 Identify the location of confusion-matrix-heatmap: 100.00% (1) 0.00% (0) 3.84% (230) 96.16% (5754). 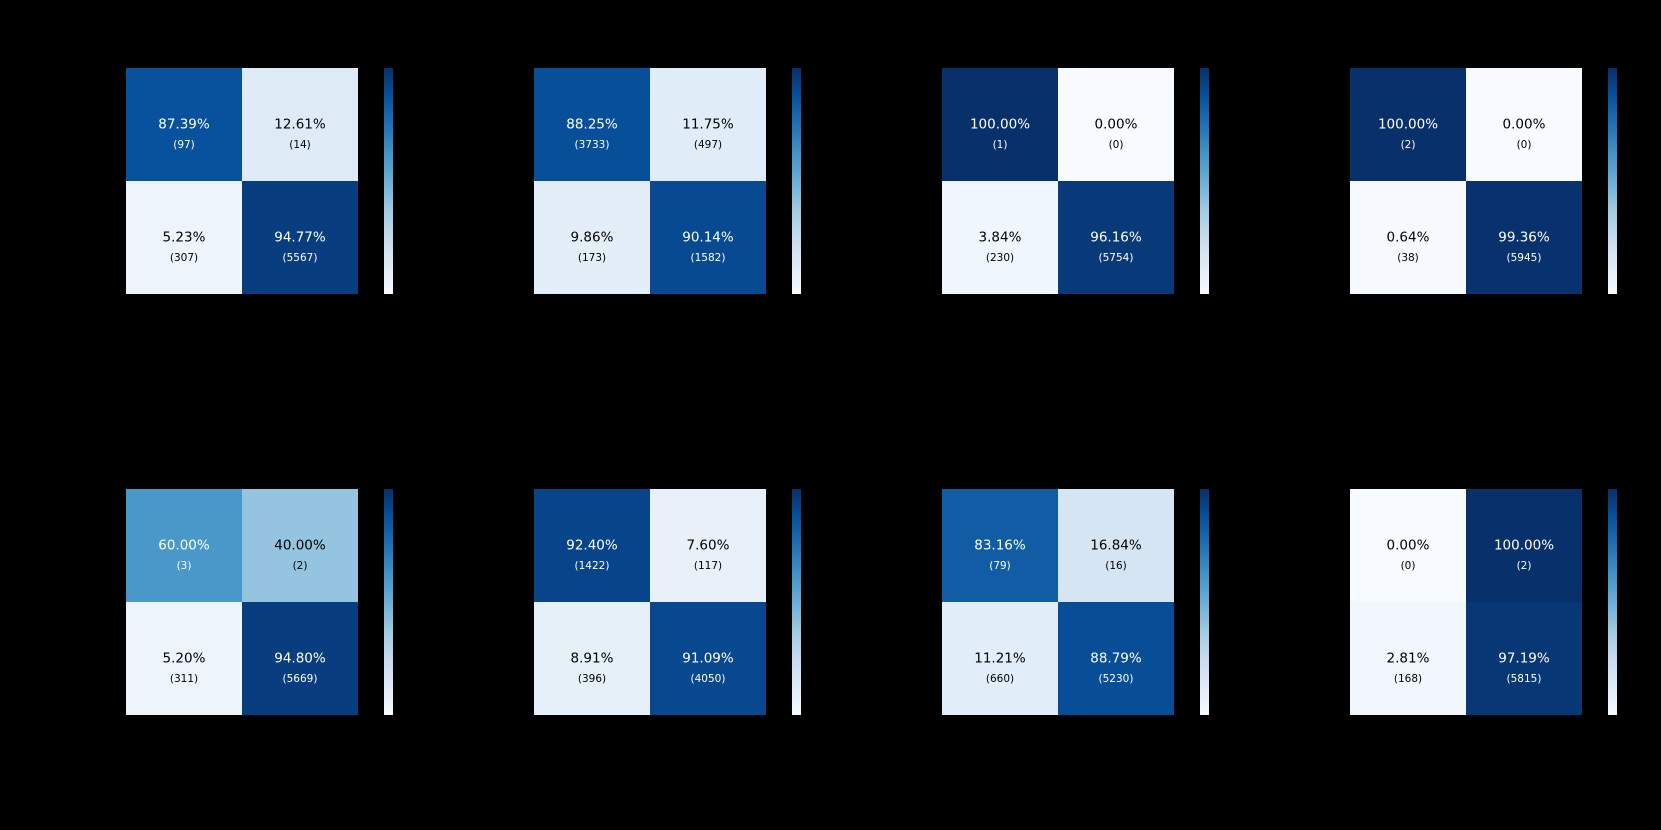
(1058, 181).